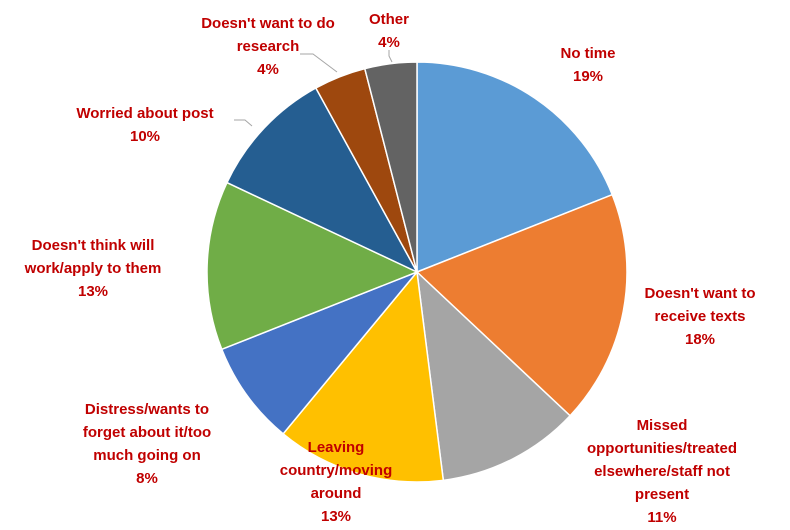 The image size is (790, 530). What do you see at coordinates (313, 88) in the screenshot?
I see `leader-lines` at bounding box center [313, 88].